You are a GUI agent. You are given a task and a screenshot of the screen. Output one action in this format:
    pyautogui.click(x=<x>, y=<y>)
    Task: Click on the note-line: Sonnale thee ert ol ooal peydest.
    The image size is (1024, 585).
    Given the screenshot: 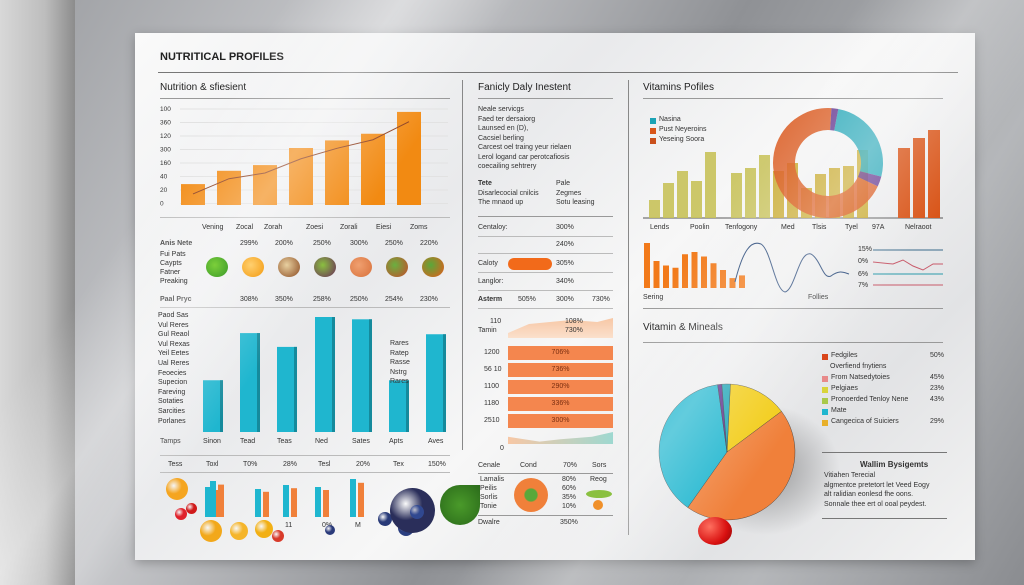 What is the action you would take?
    pyautogui.click(x=875, y=504)
    